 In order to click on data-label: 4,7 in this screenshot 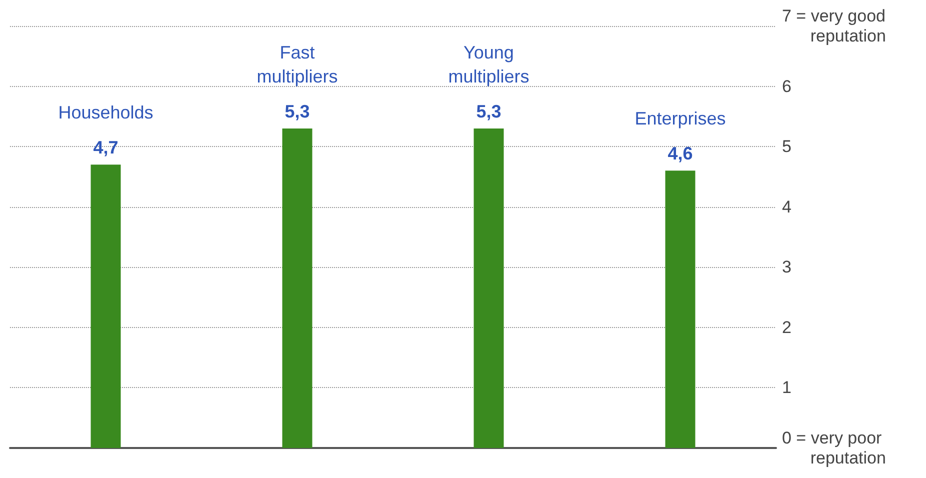, I will do `click(105, 148)`.